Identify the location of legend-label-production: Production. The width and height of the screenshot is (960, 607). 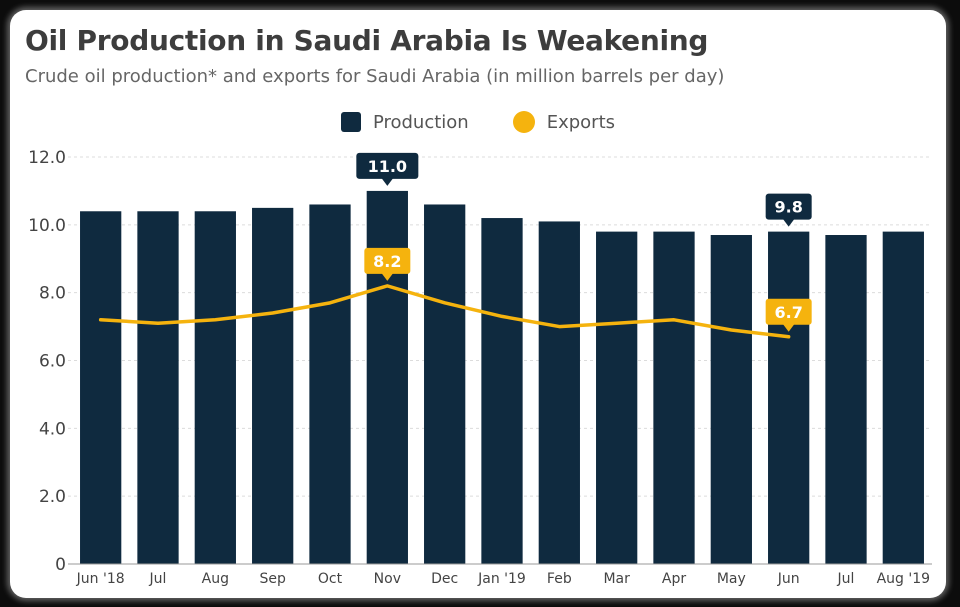
(420, 122).